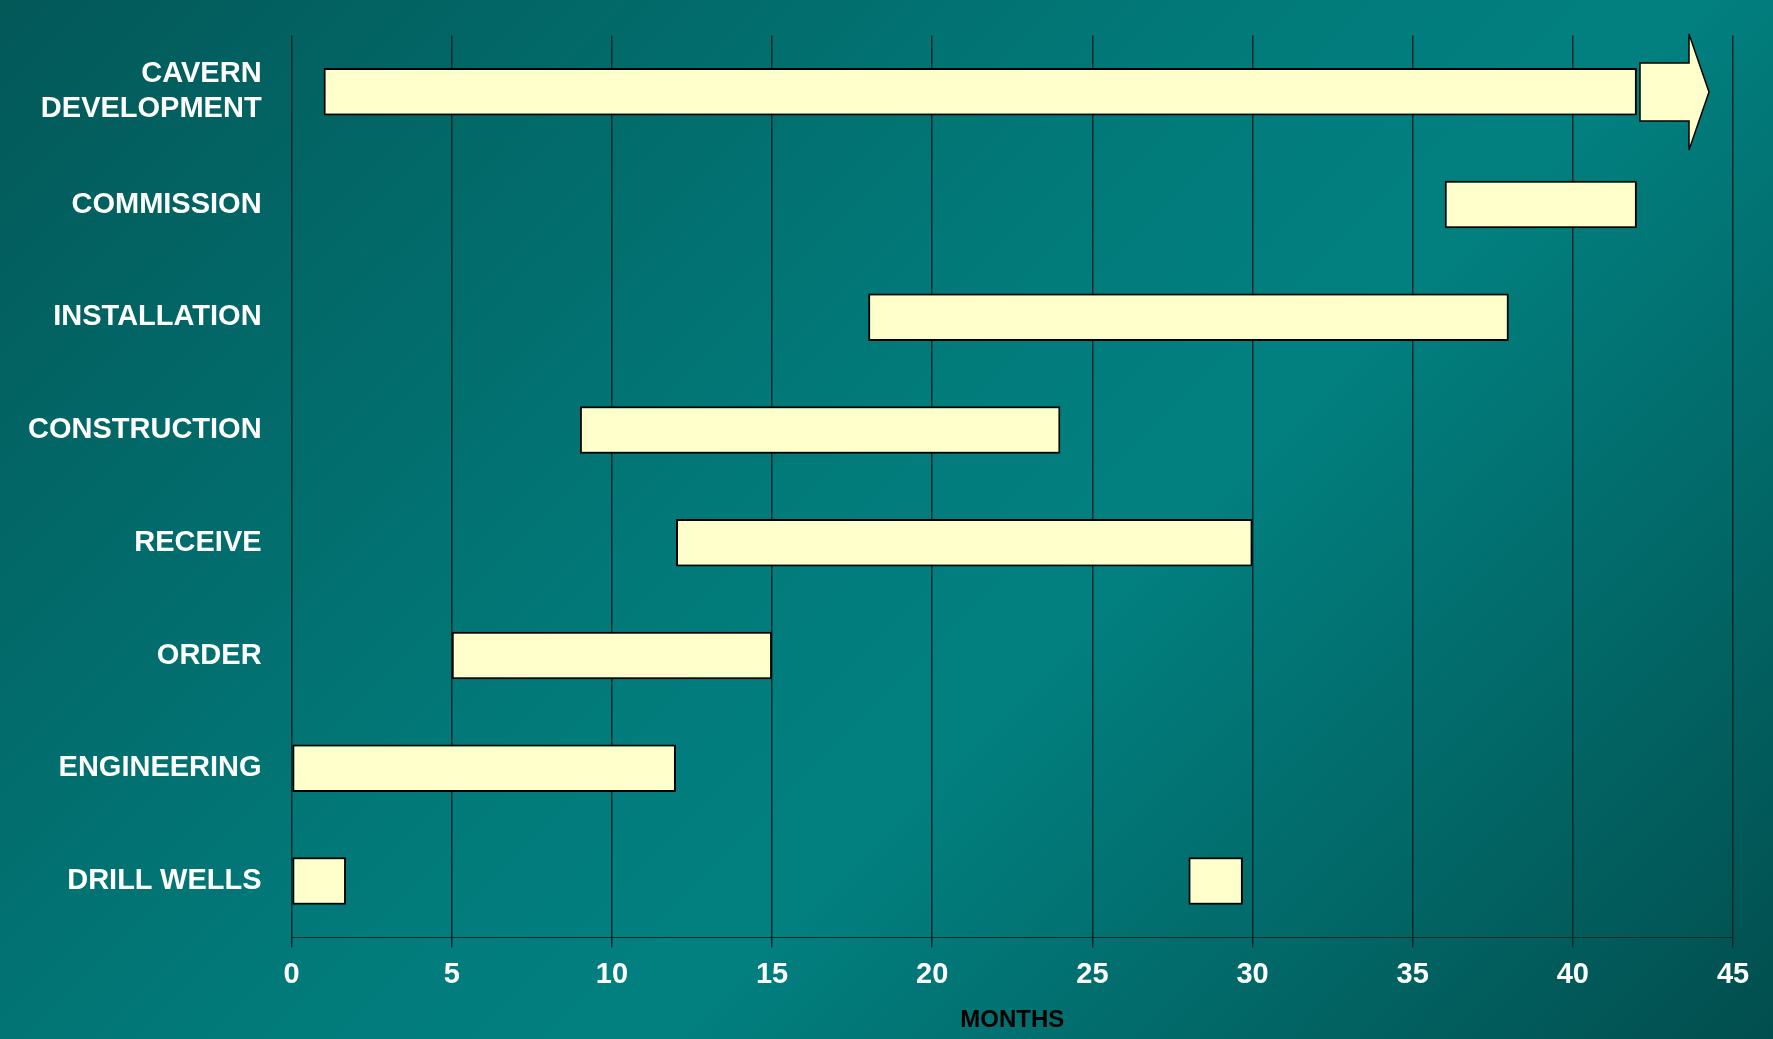  What do you see at coordinates (1012, 1019) in the screenshot?
I see `x-axis-title: MONTHS` at bounding box center [1012, 1019].